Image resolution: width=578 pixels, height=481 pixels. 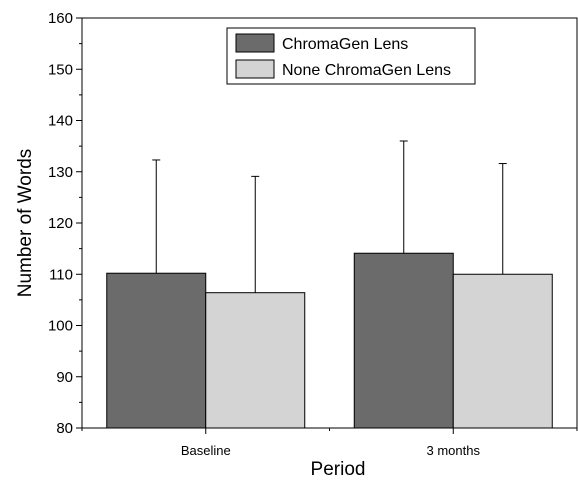 I want to click on y-tick-label: 120, so click(x=60, y=223).